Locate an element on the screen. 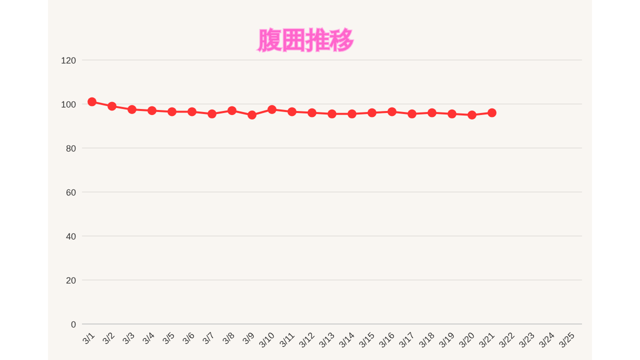 The width and height of the screenshot is (640, 360). x-tick-label: 3/5 is located at coordinates (168, 338).